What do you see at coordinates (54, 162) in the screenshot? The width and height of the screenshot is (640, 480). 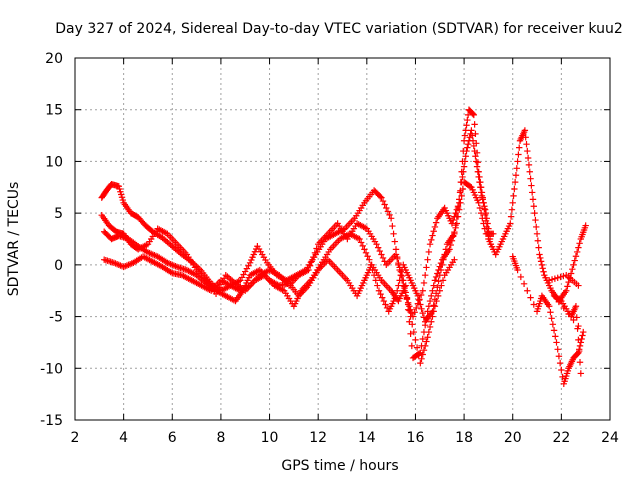 I see `y-tick-label: 10` at bounding box center [54, 162].